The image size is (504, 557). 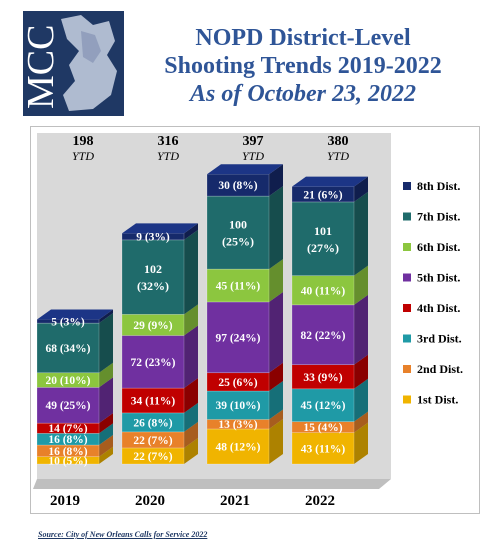 I want to click on x-tick-label: 2022, so click(x=320, y=501).